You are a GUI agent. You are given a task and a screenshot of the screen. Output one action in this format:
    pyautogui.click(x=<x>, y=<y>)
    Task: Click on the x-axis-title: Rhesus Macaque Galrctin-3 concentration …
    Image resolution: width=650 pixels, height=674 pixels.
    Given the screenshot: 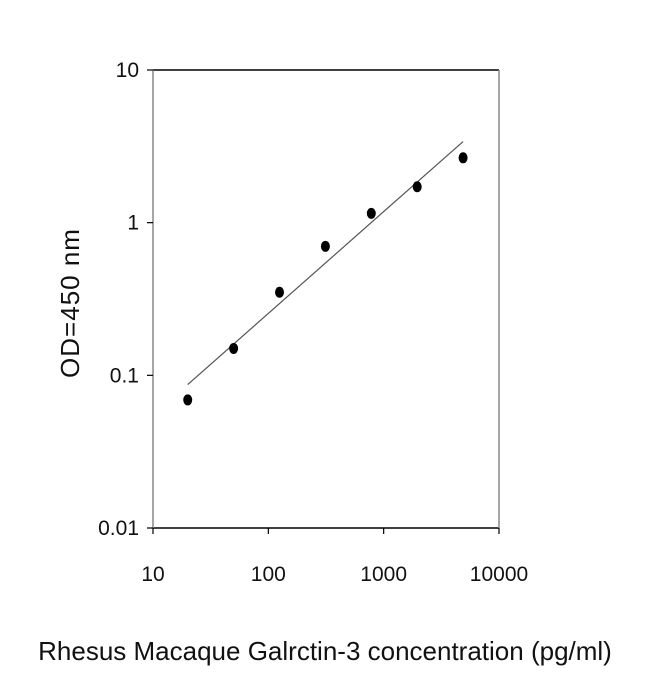 What is the action you would take?
    pyautogui.click(x=325, y=651)
    